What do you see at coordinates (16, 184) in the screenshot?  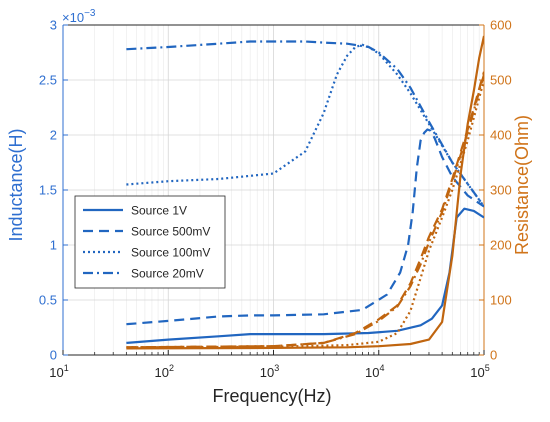 I see `left-axis-label: Inductance(H)` at bounding box center [16, 184].